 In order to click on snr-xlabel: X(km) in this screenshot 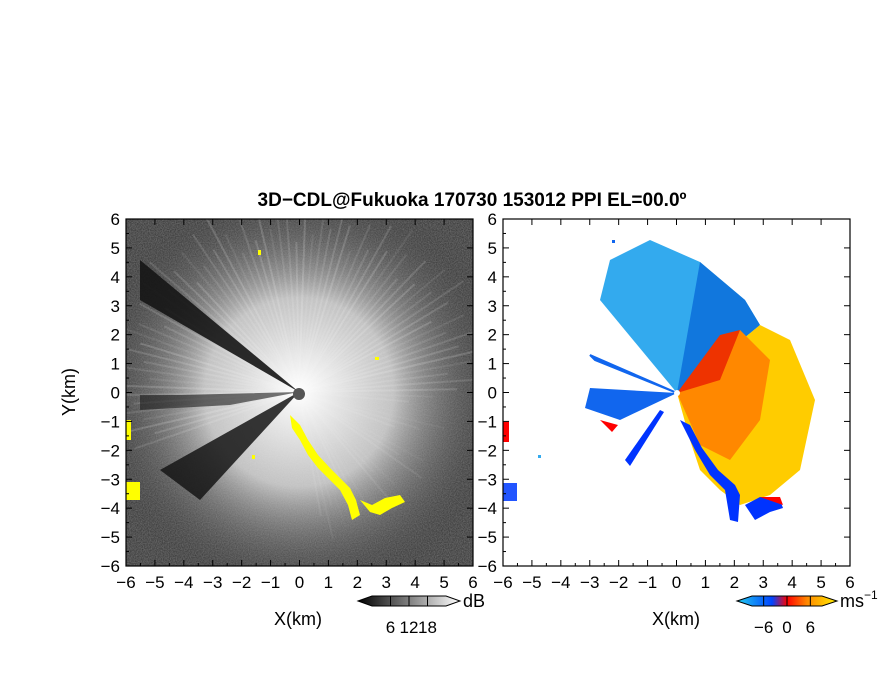, I will do `click(298, 619)`.